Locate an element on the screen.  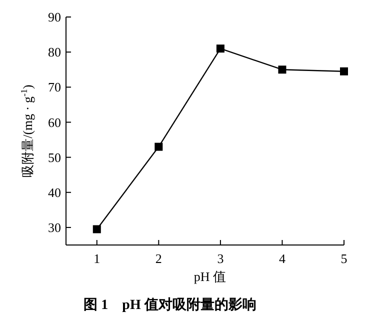
x-axis-title: pH 值 is located at coordinates (210, 276).